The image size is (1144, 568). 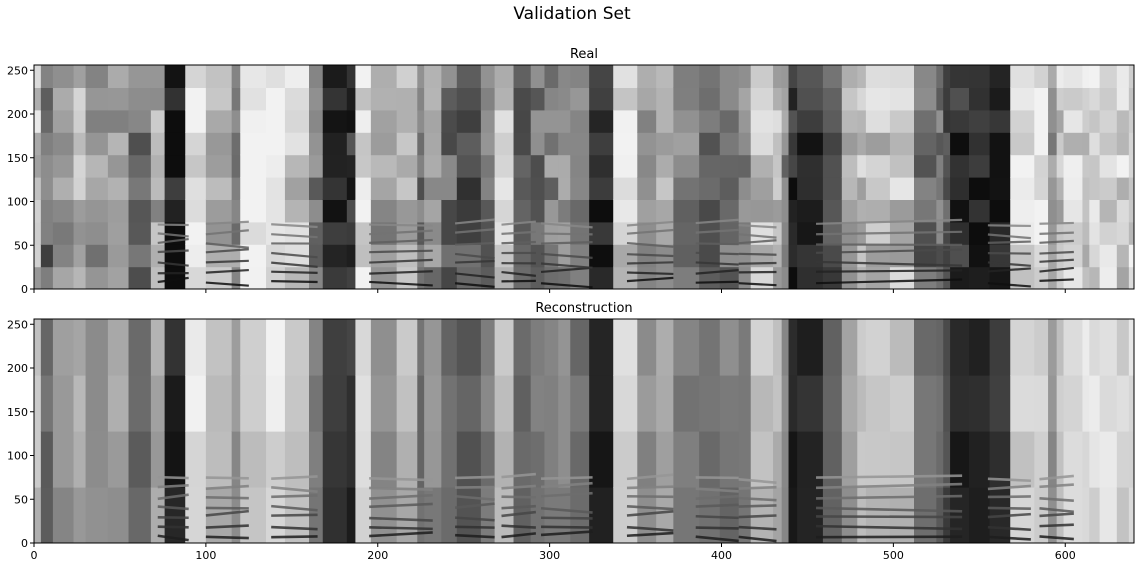 What do you see at coordinates (584, 308) in the screenshot?
I see `reconstruction-panel-title: Reconstruction` at bounding box center [584, 308].